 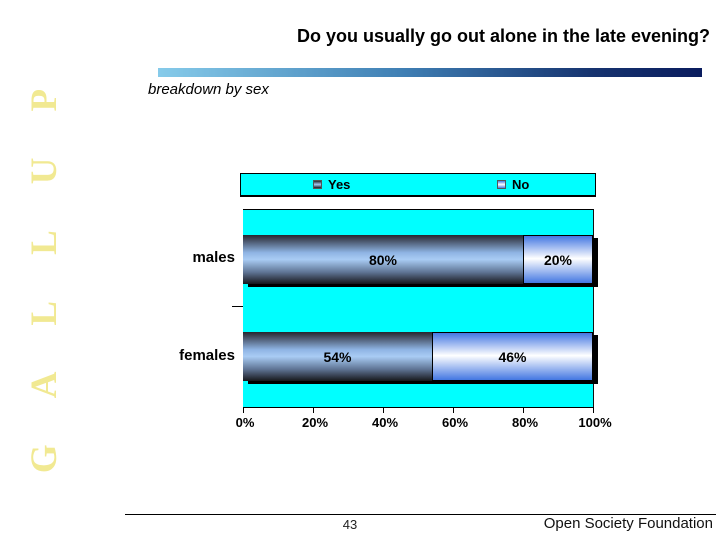 I want to click on bar-segment-females-no: 46%, so click(x=512, y=356).